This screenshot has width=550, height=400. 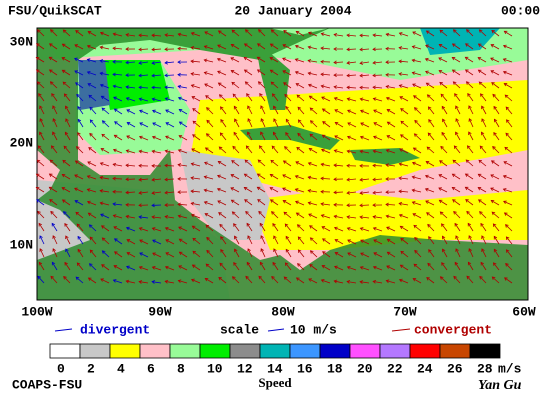 What do you see at coordinates (185, 351) in the screenshot?
I see `colorbar-swatch` at bounding box center [185, 351].